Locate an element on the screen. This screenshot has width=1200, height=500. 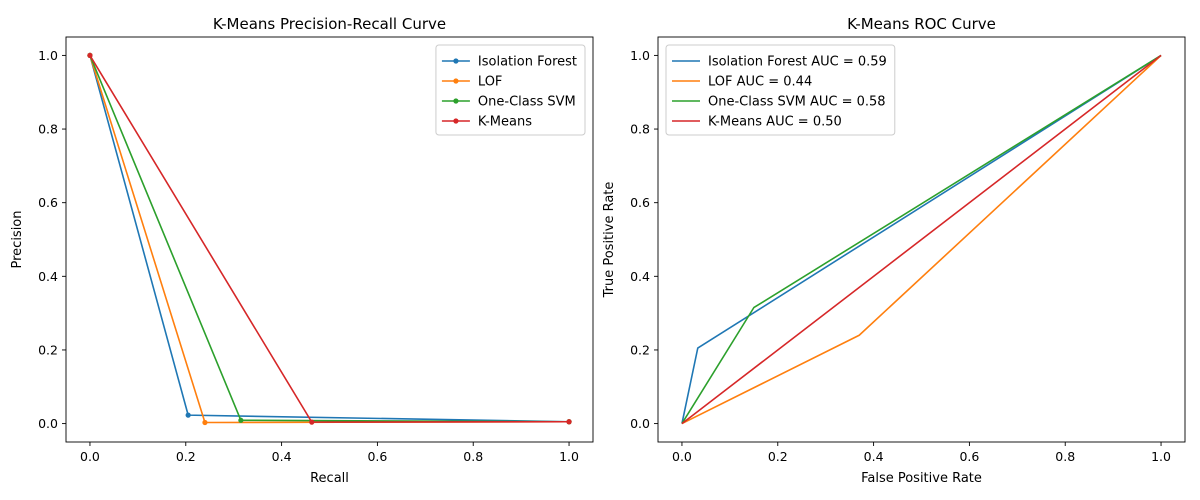
legend-label: Isolation Forest is located at coordinates (527, 62).